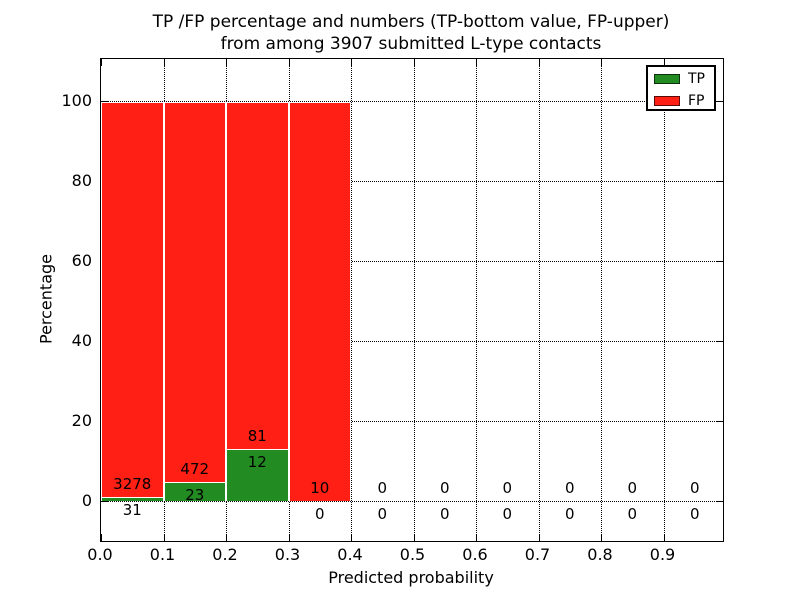  I want to click on x-tick-label: 0.3, so click(287, 554).